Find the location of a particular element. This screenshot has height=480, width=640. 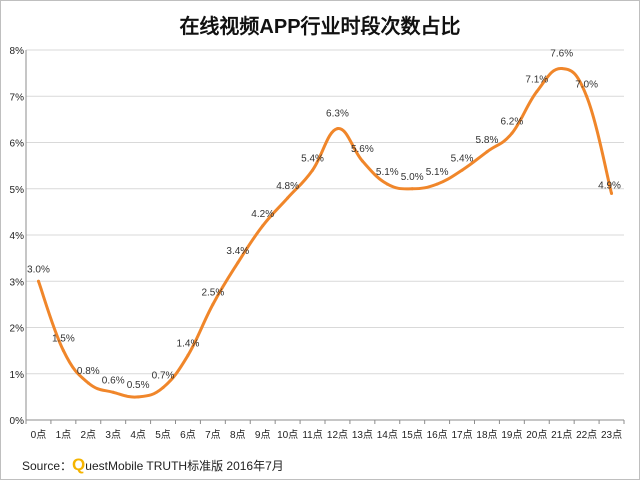

y-tick-label: 6% is located at coordinates (17, 144).